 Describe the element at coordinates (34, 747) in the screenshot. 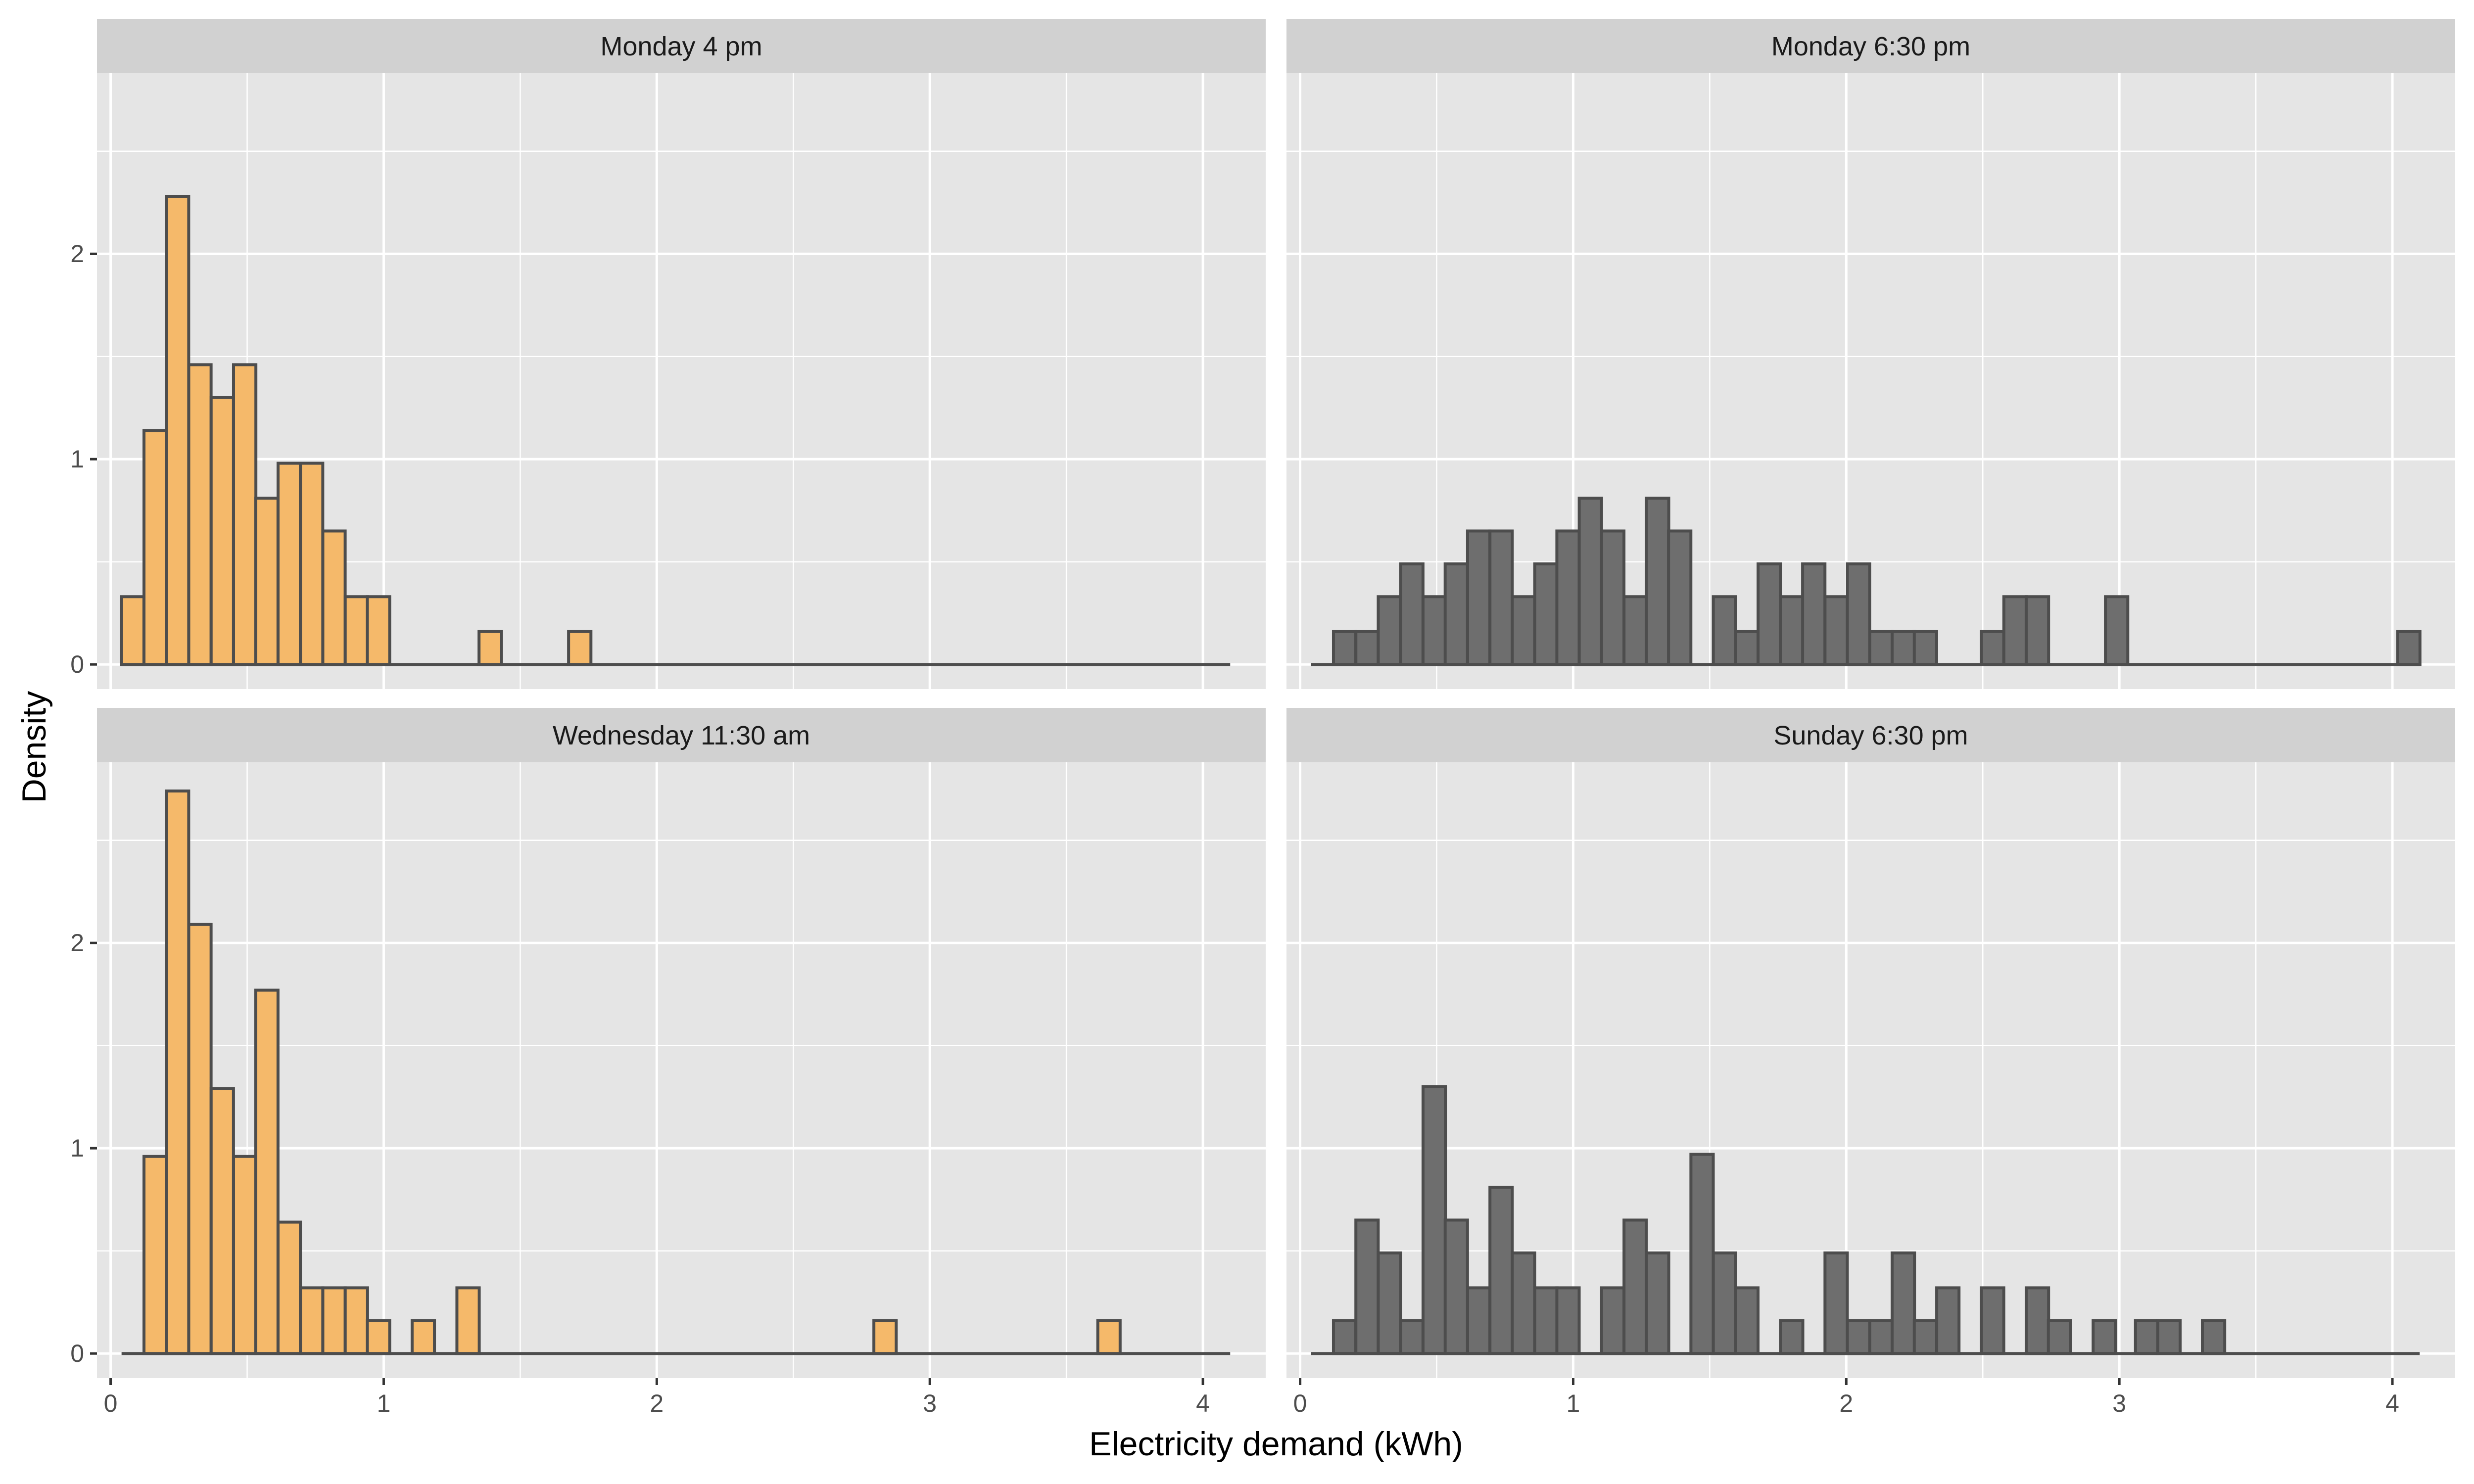

I see `y-axis-title: Density` at that location.